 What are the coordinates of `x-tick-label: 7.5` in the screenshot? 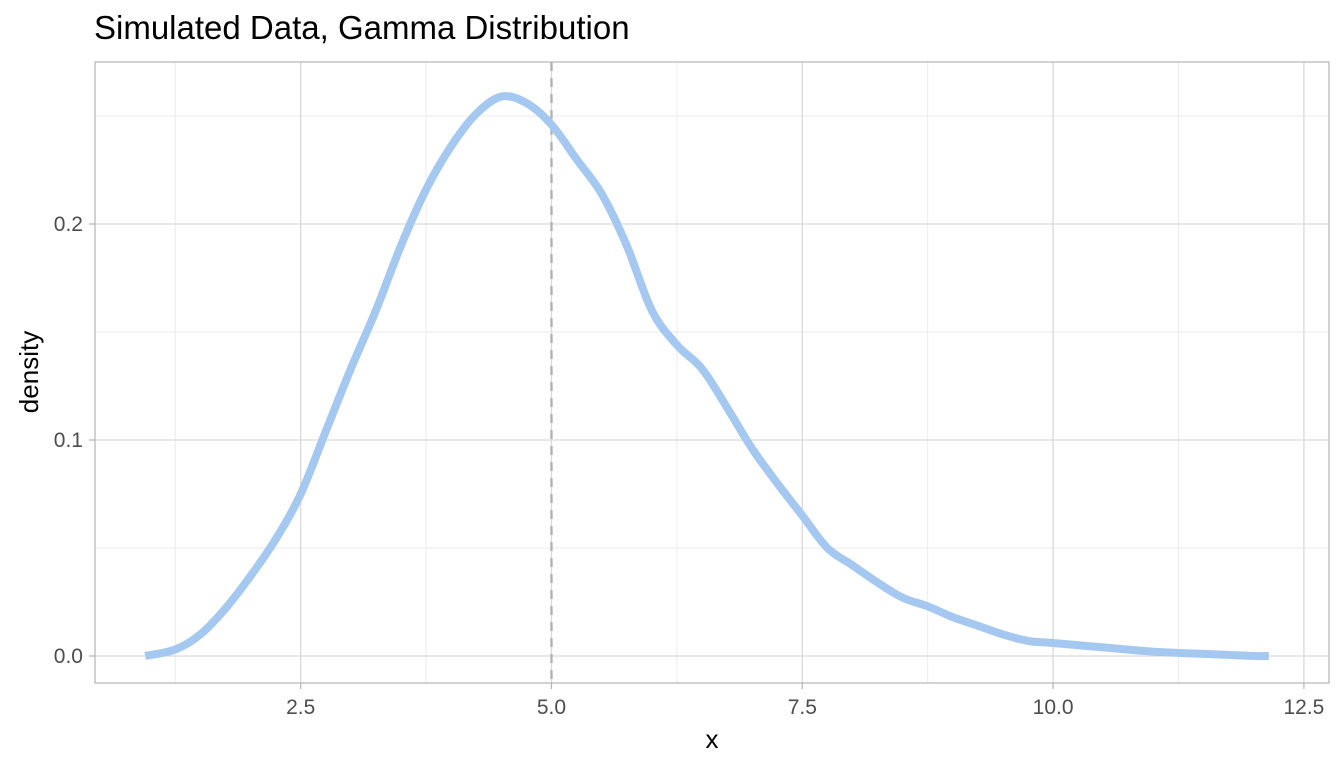 It's located at (802, 707).